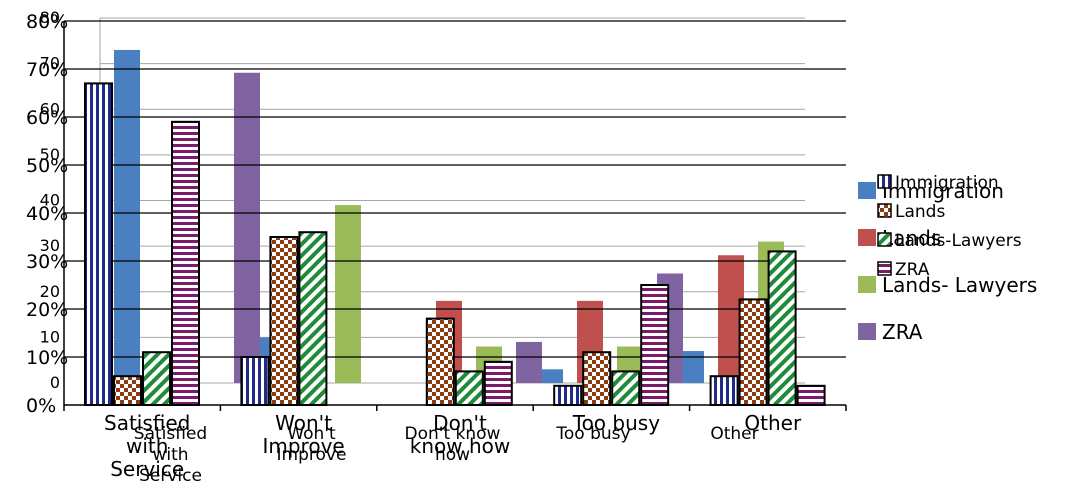 The height and width of the screenshot is (495, 1091). What do you see at coordinates (592, 434) in the screenshot?
I see `back-x-tick-label: Too busy` at bounding box center [592, 434].